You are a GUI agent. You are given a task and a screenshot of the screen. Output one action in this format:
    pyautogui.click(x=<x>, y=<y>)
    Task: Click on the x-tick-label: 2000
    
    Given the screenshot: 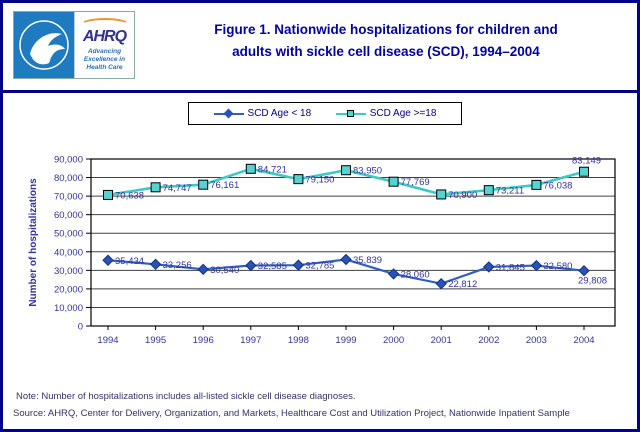 What is the action you would take?
    pyautogui.click(x=393, y=340)
    